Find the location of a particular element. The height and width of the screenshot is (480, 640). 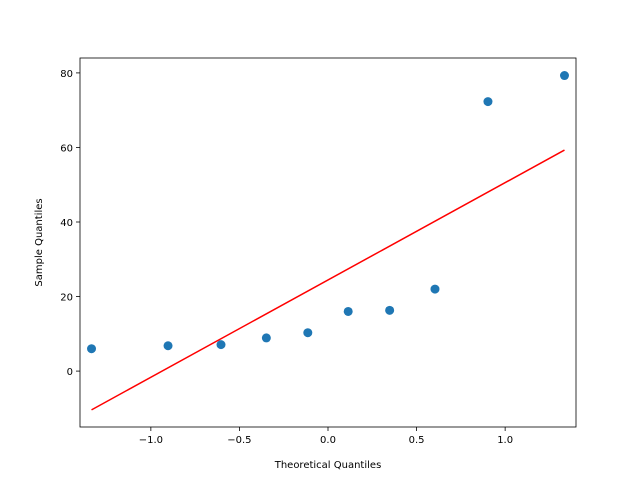

y-tick-label: 60 is located at coordinates (66, 148).